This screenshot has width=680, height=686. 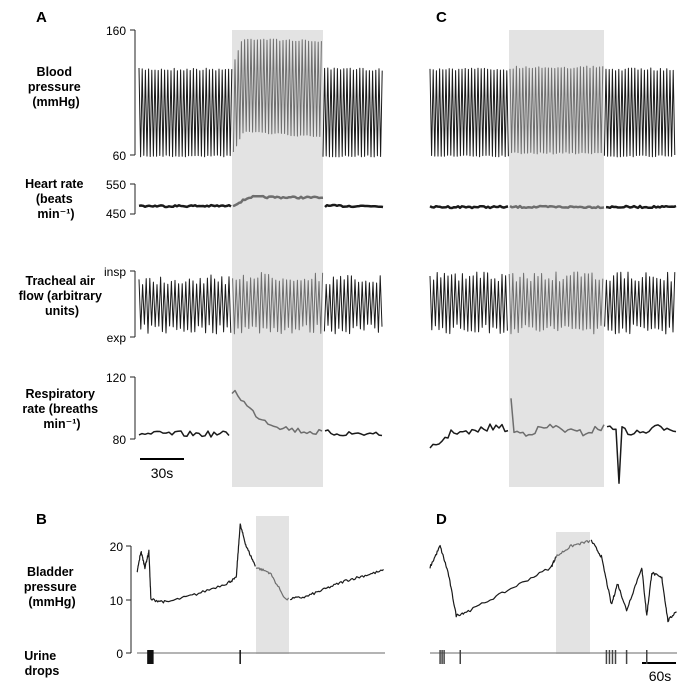 I want to click on bladder-label-line-2: pressure, so click(x=50, y=587).